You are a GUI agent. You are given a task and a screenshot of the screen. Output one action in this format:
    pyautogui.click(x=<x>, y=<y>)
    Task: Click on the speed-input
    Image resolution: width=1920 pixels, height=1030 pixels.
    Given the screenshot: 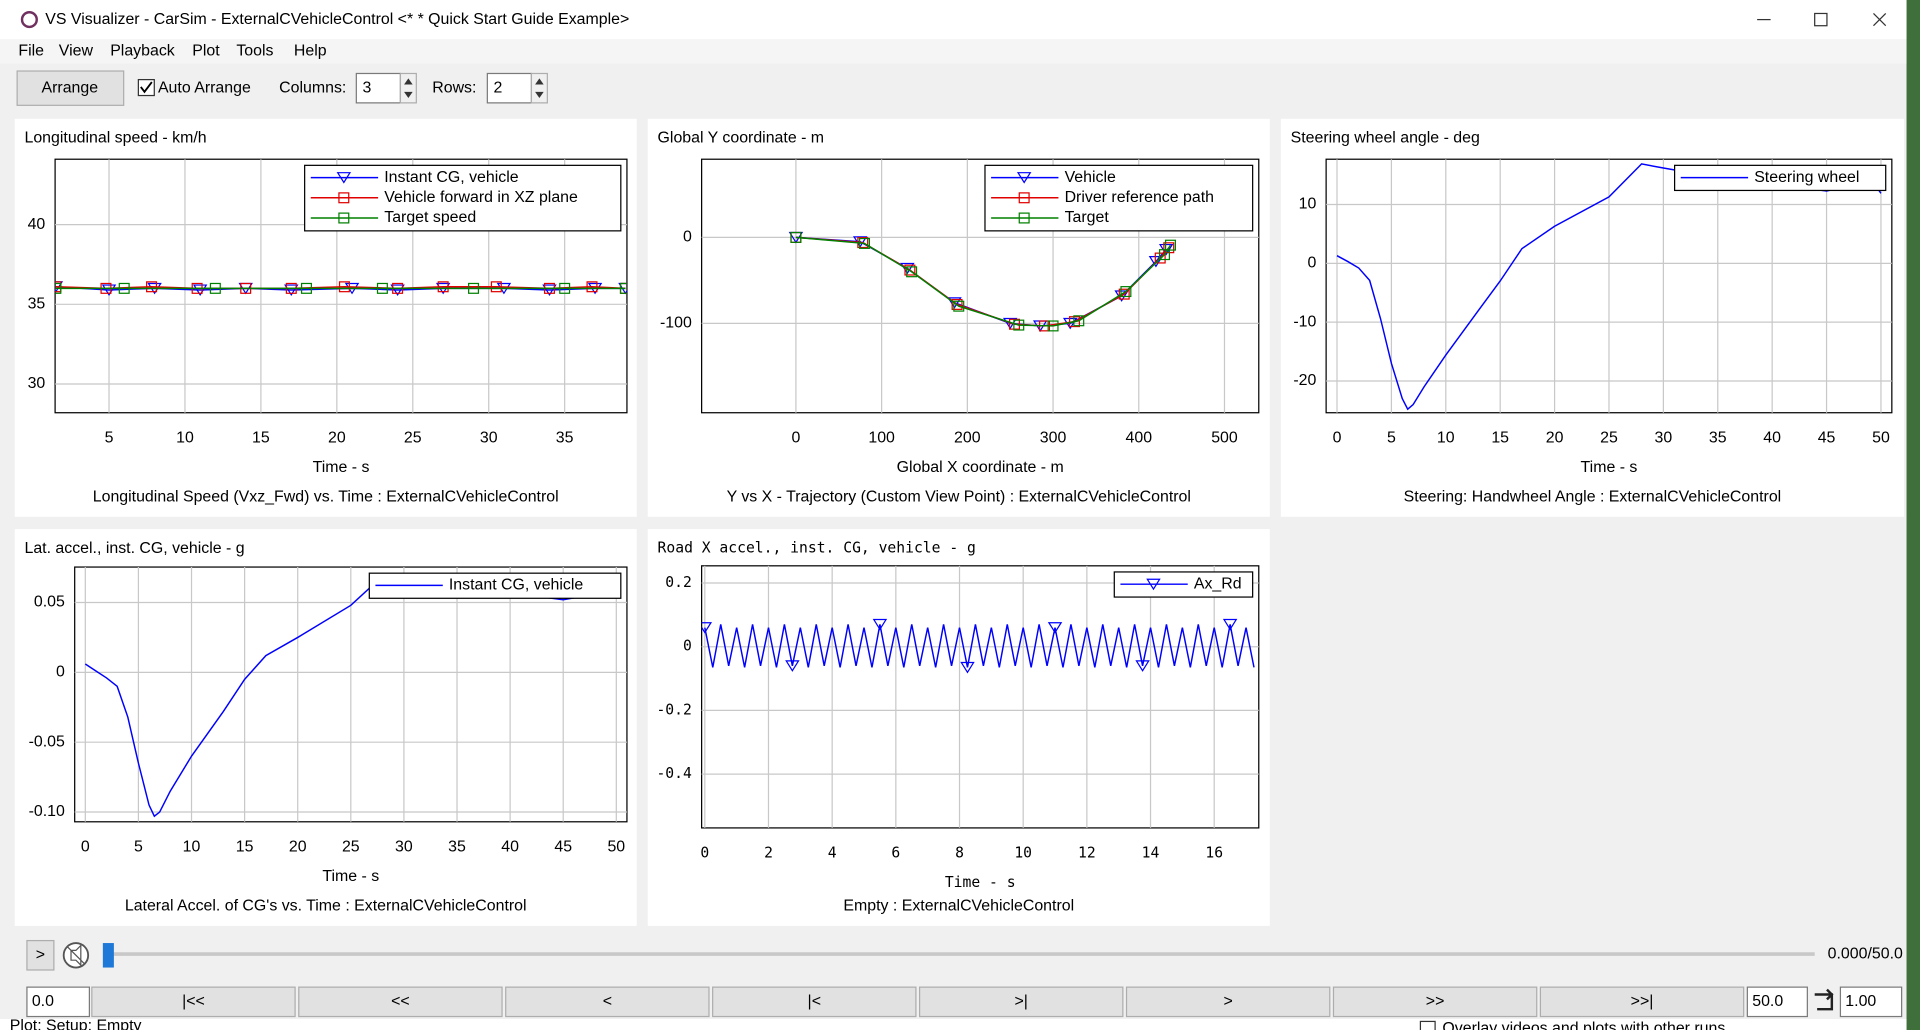 What is the action you would take?
    pyautogui.click(x=1871, y=1002)
    